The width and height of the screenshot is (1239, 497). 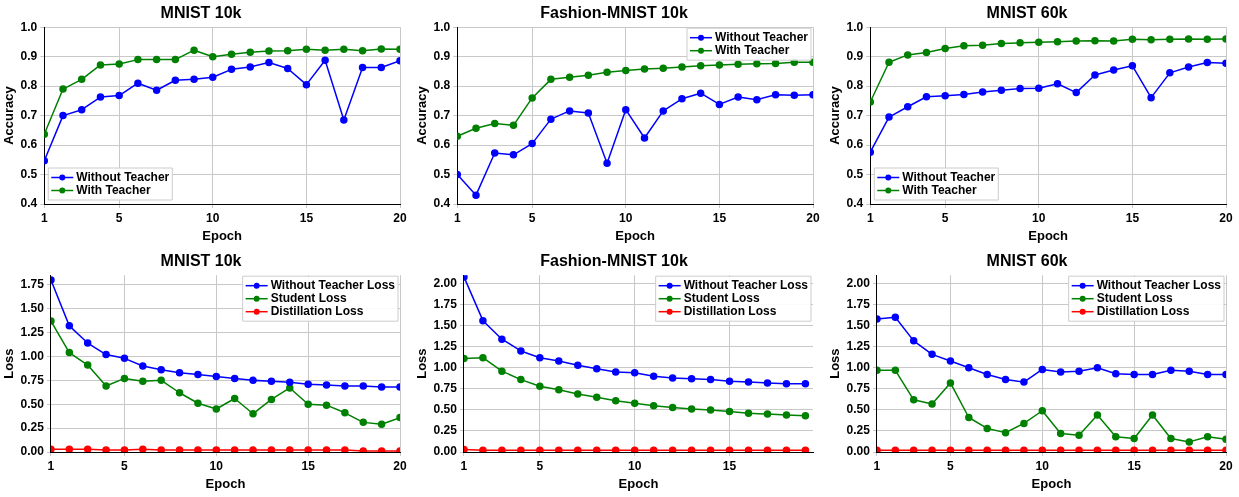 What do you see at coordinates (1027, 13) in the screenshot?
I see `chart-title: MNIST 60k` at bounding box center [1027, 13].